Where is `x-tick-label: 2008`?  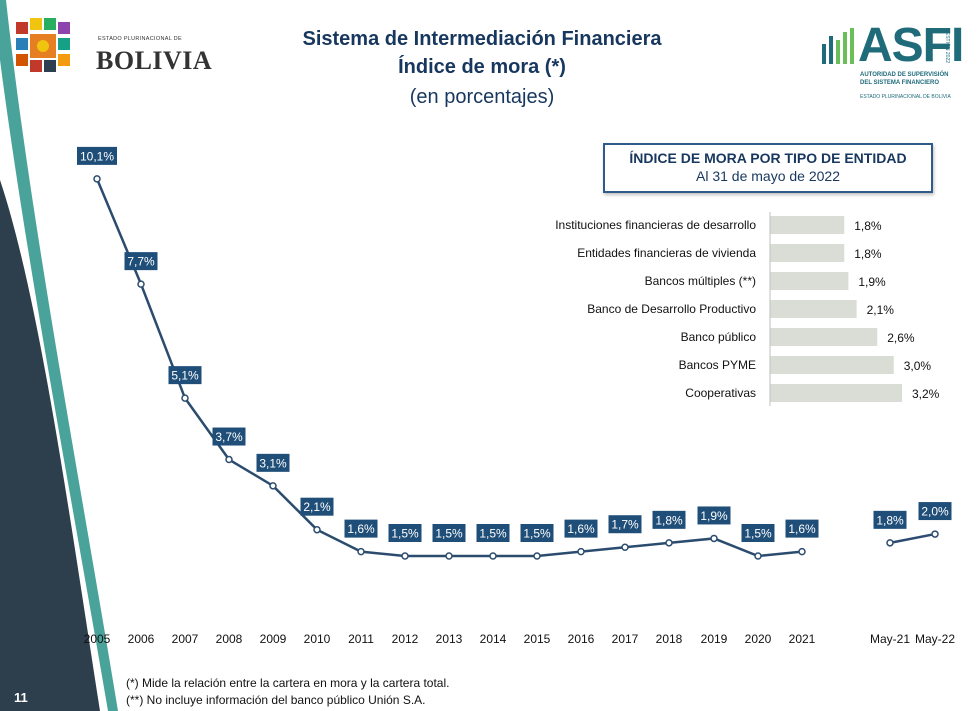
x-tick-label: 2008 is located at coordinates (229, 639).